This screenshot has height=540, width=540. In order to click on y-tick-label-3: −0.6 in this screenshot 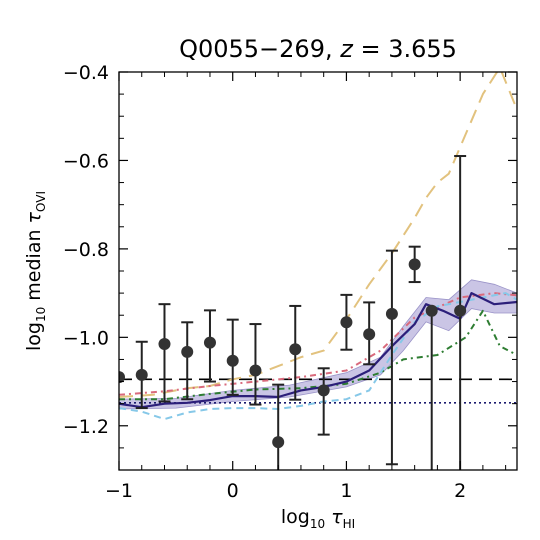, I will do `click(86, 161)`.